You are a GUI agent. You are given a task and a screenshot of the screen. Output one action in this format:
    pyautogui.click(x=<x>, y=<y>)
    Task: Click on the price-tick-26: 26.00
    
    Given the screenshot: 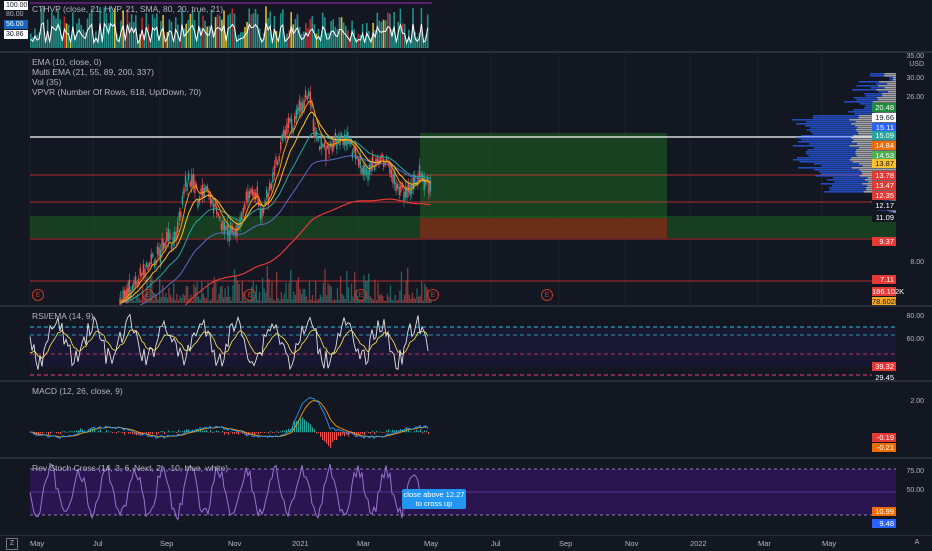 What is the action you would take?
    pyautogui.click(x=915, y=97)
    